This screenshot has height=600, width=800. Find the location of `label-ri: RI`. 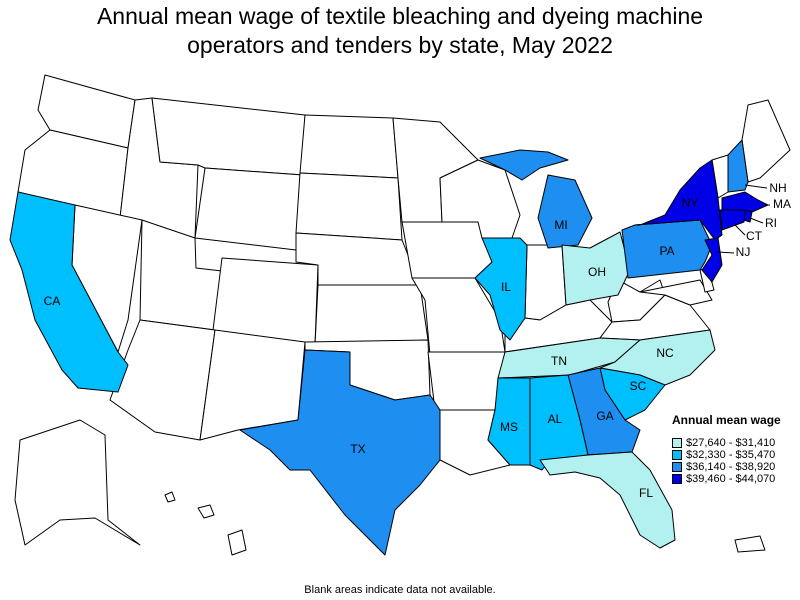

label-ri: RI is located at coordinates (771, 223).